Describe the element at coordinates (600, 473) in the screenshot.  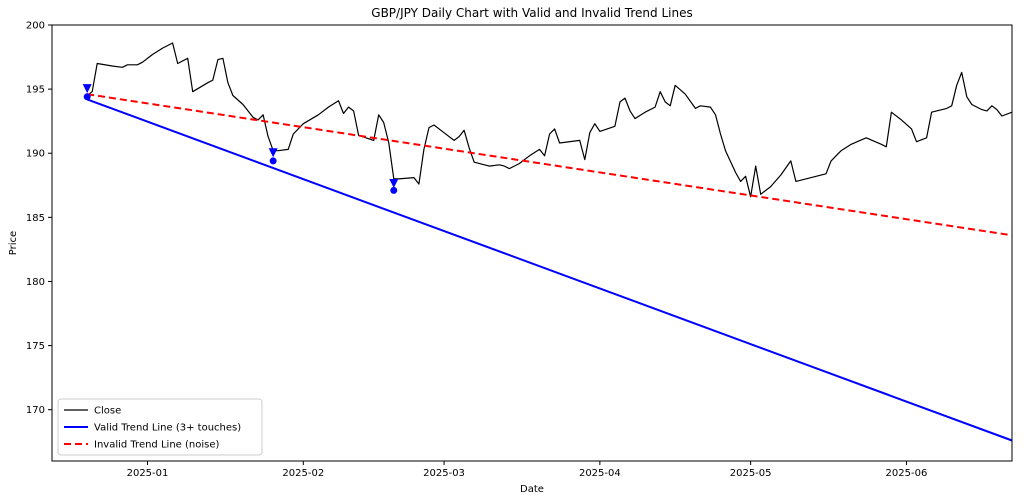
I see `x-tick-label-3: 2025-04` at that location.